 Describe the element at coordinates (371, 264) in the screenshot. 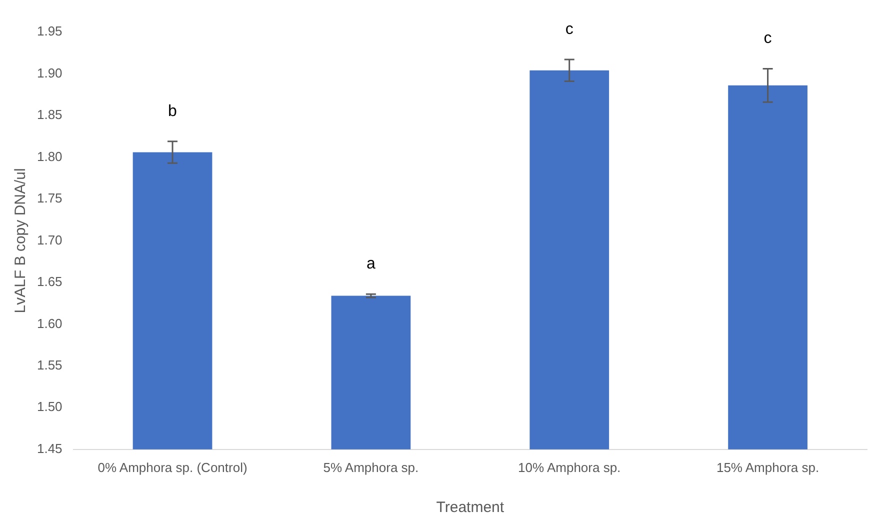

I see `annotation: a` at that location.